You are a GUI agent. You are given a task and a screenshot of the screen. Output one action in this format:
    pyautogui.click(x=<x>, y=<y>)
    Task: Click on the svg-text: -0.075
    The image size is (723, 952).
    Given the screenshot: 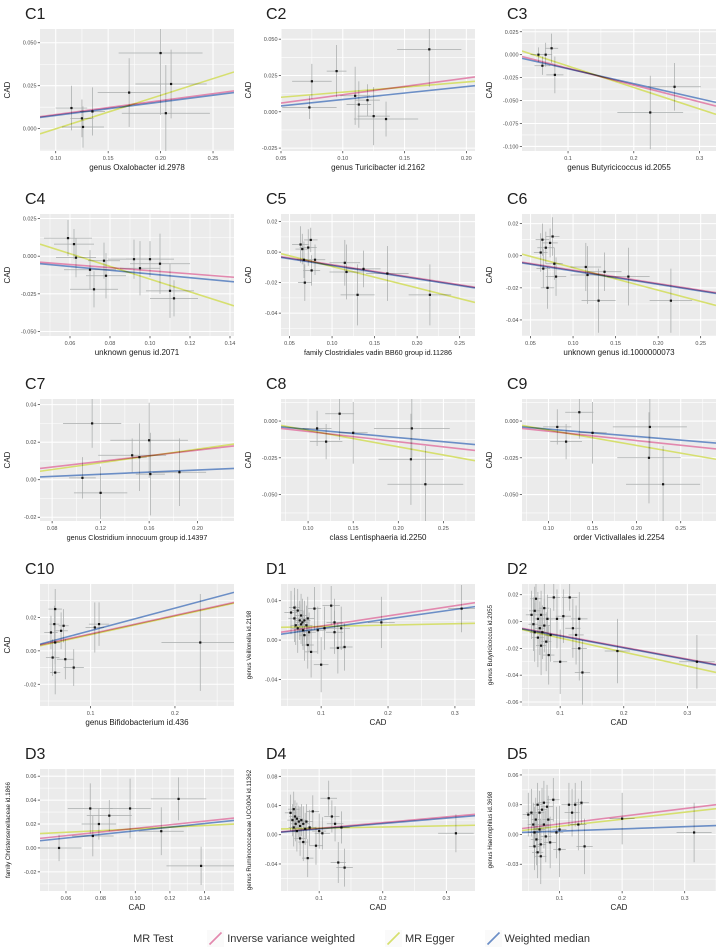 What is the action you would take?
    pyautogui.click(x=511, y=124)
    